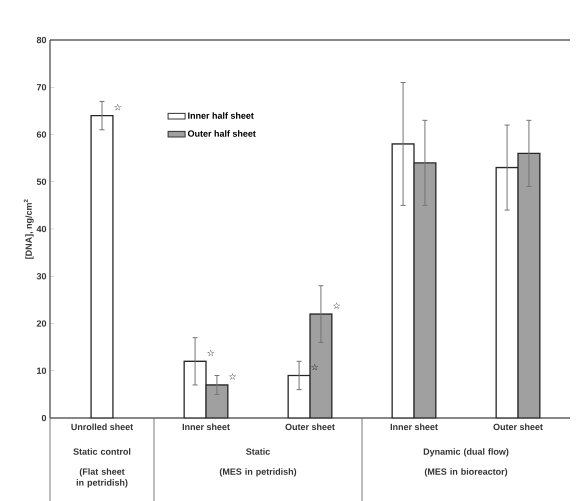 The height and width of the screenshot is (501, 577). What do you see at coordinates (41, 276) in the screenshot?
I see `y-tick-label: 30` at bounding box center [41, 276].